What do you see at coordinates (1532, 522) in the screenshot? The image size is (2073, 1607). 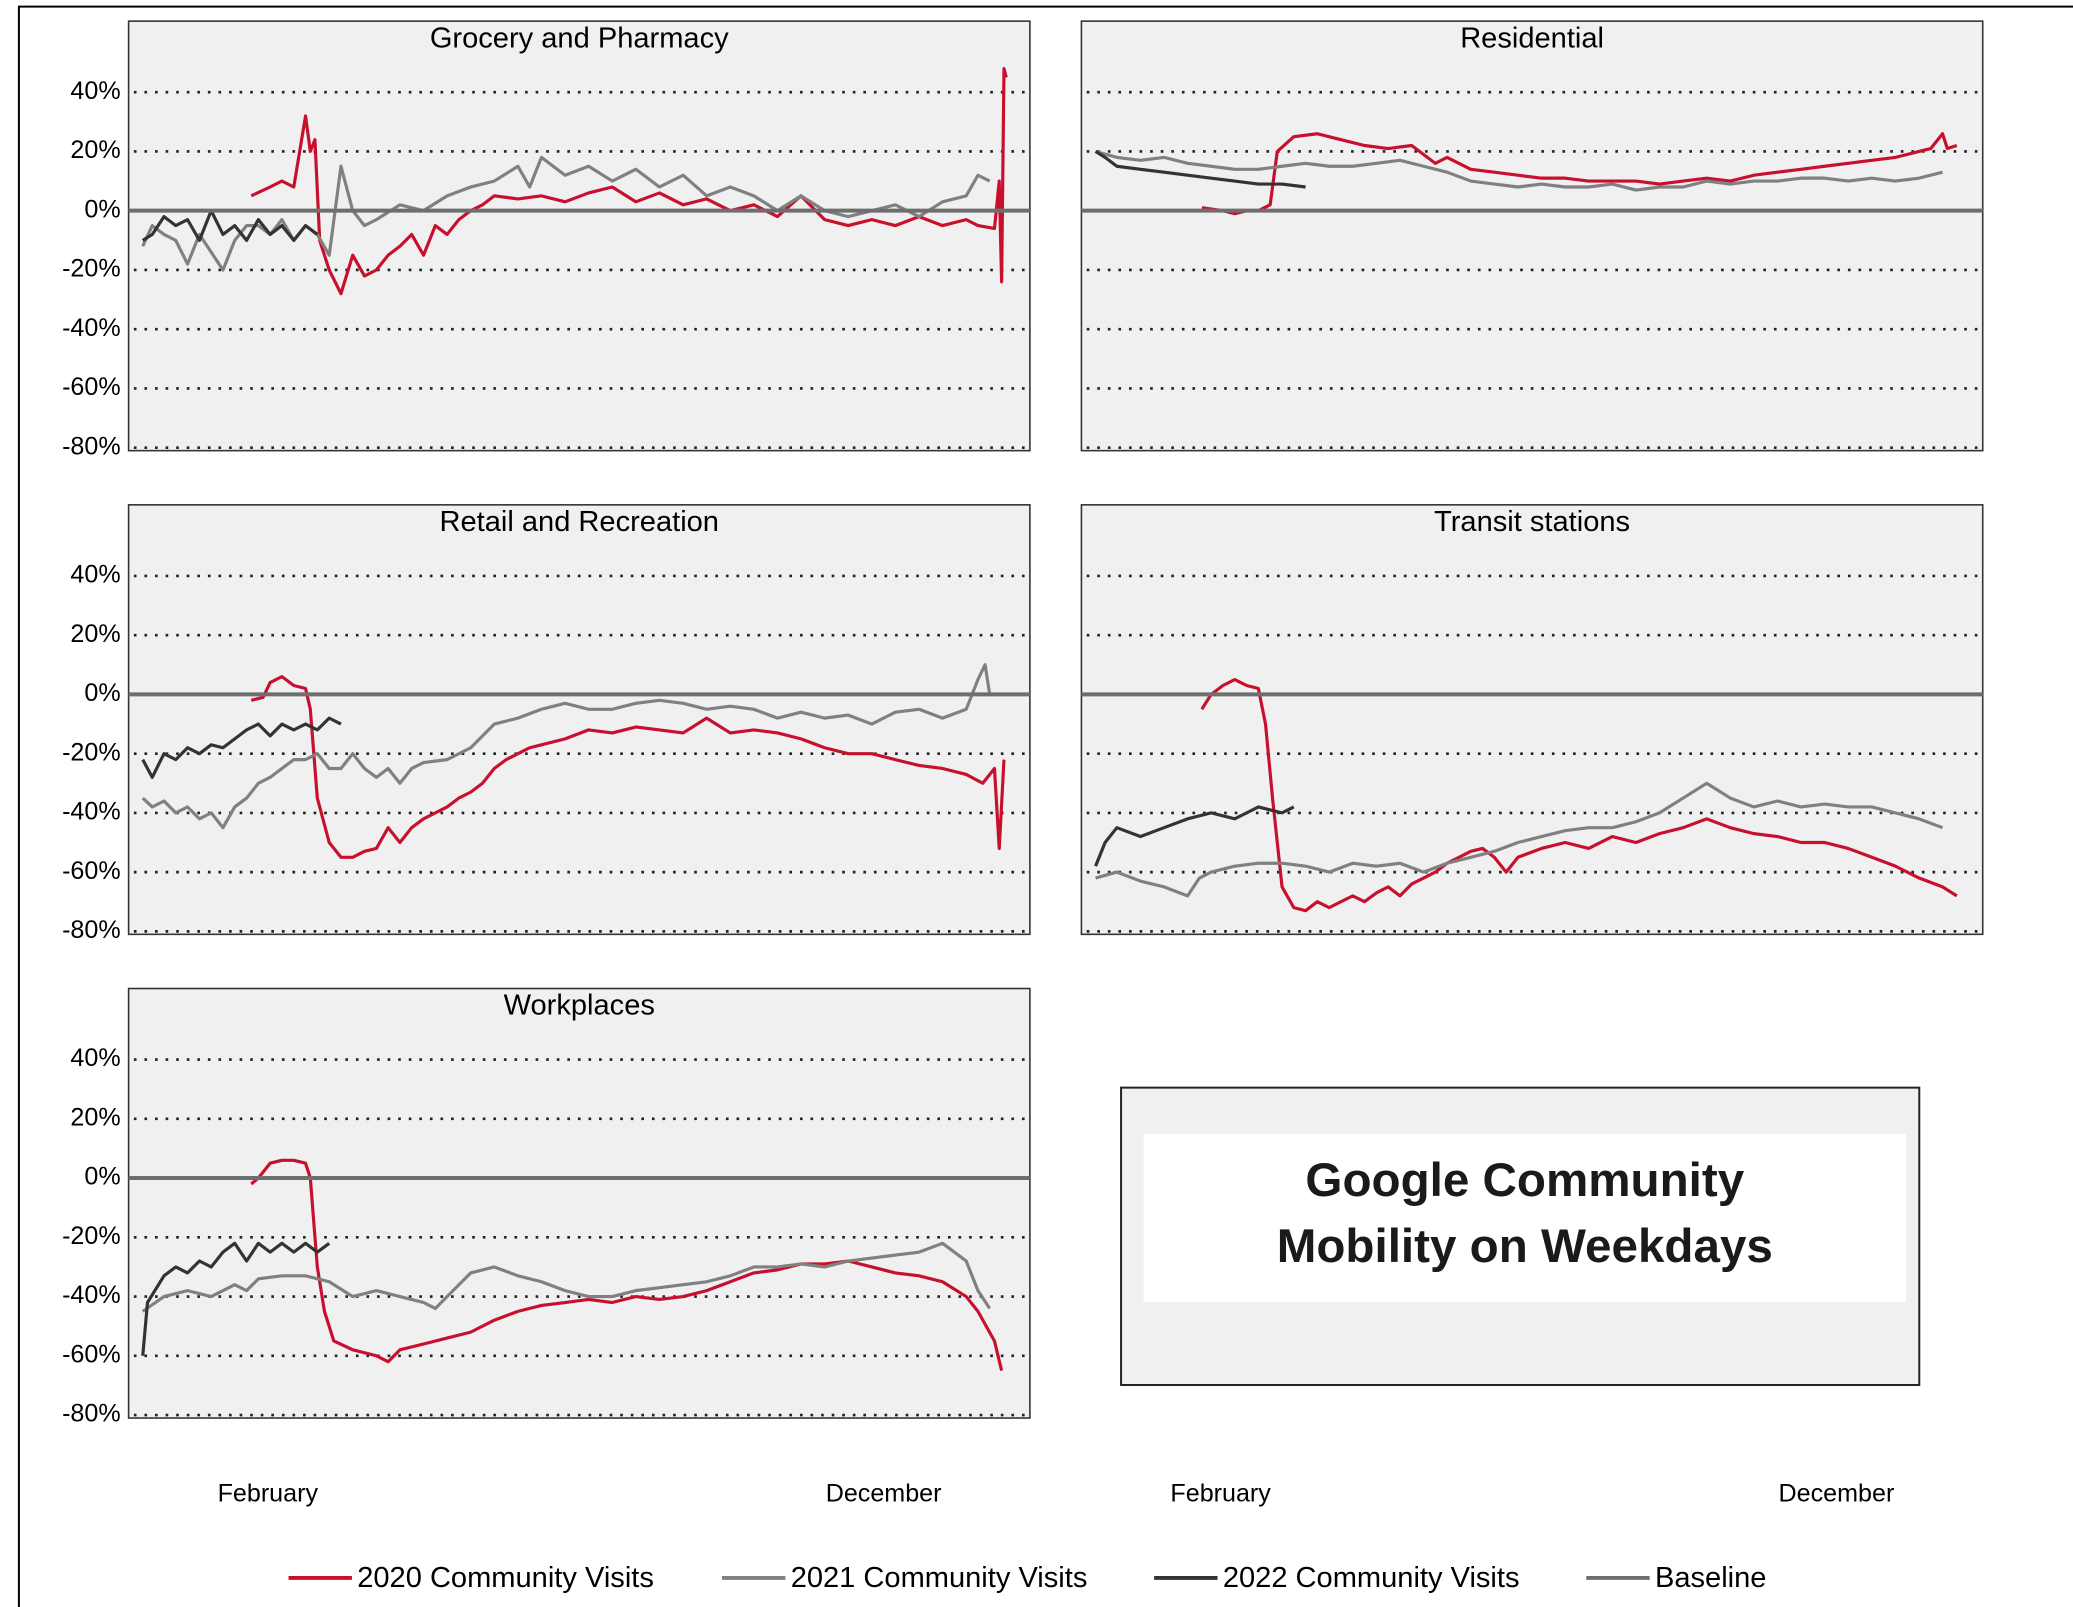 I see `panel-title: Transit stations` at bounding box center [1532, 522].